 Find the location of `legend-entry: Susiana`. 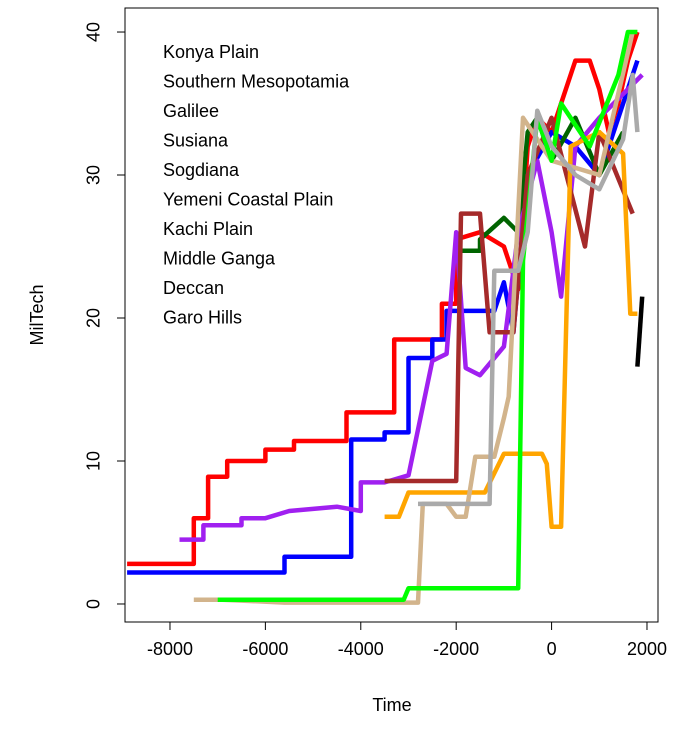

legend-entry: Susiana is located at coordinates (196, 140).